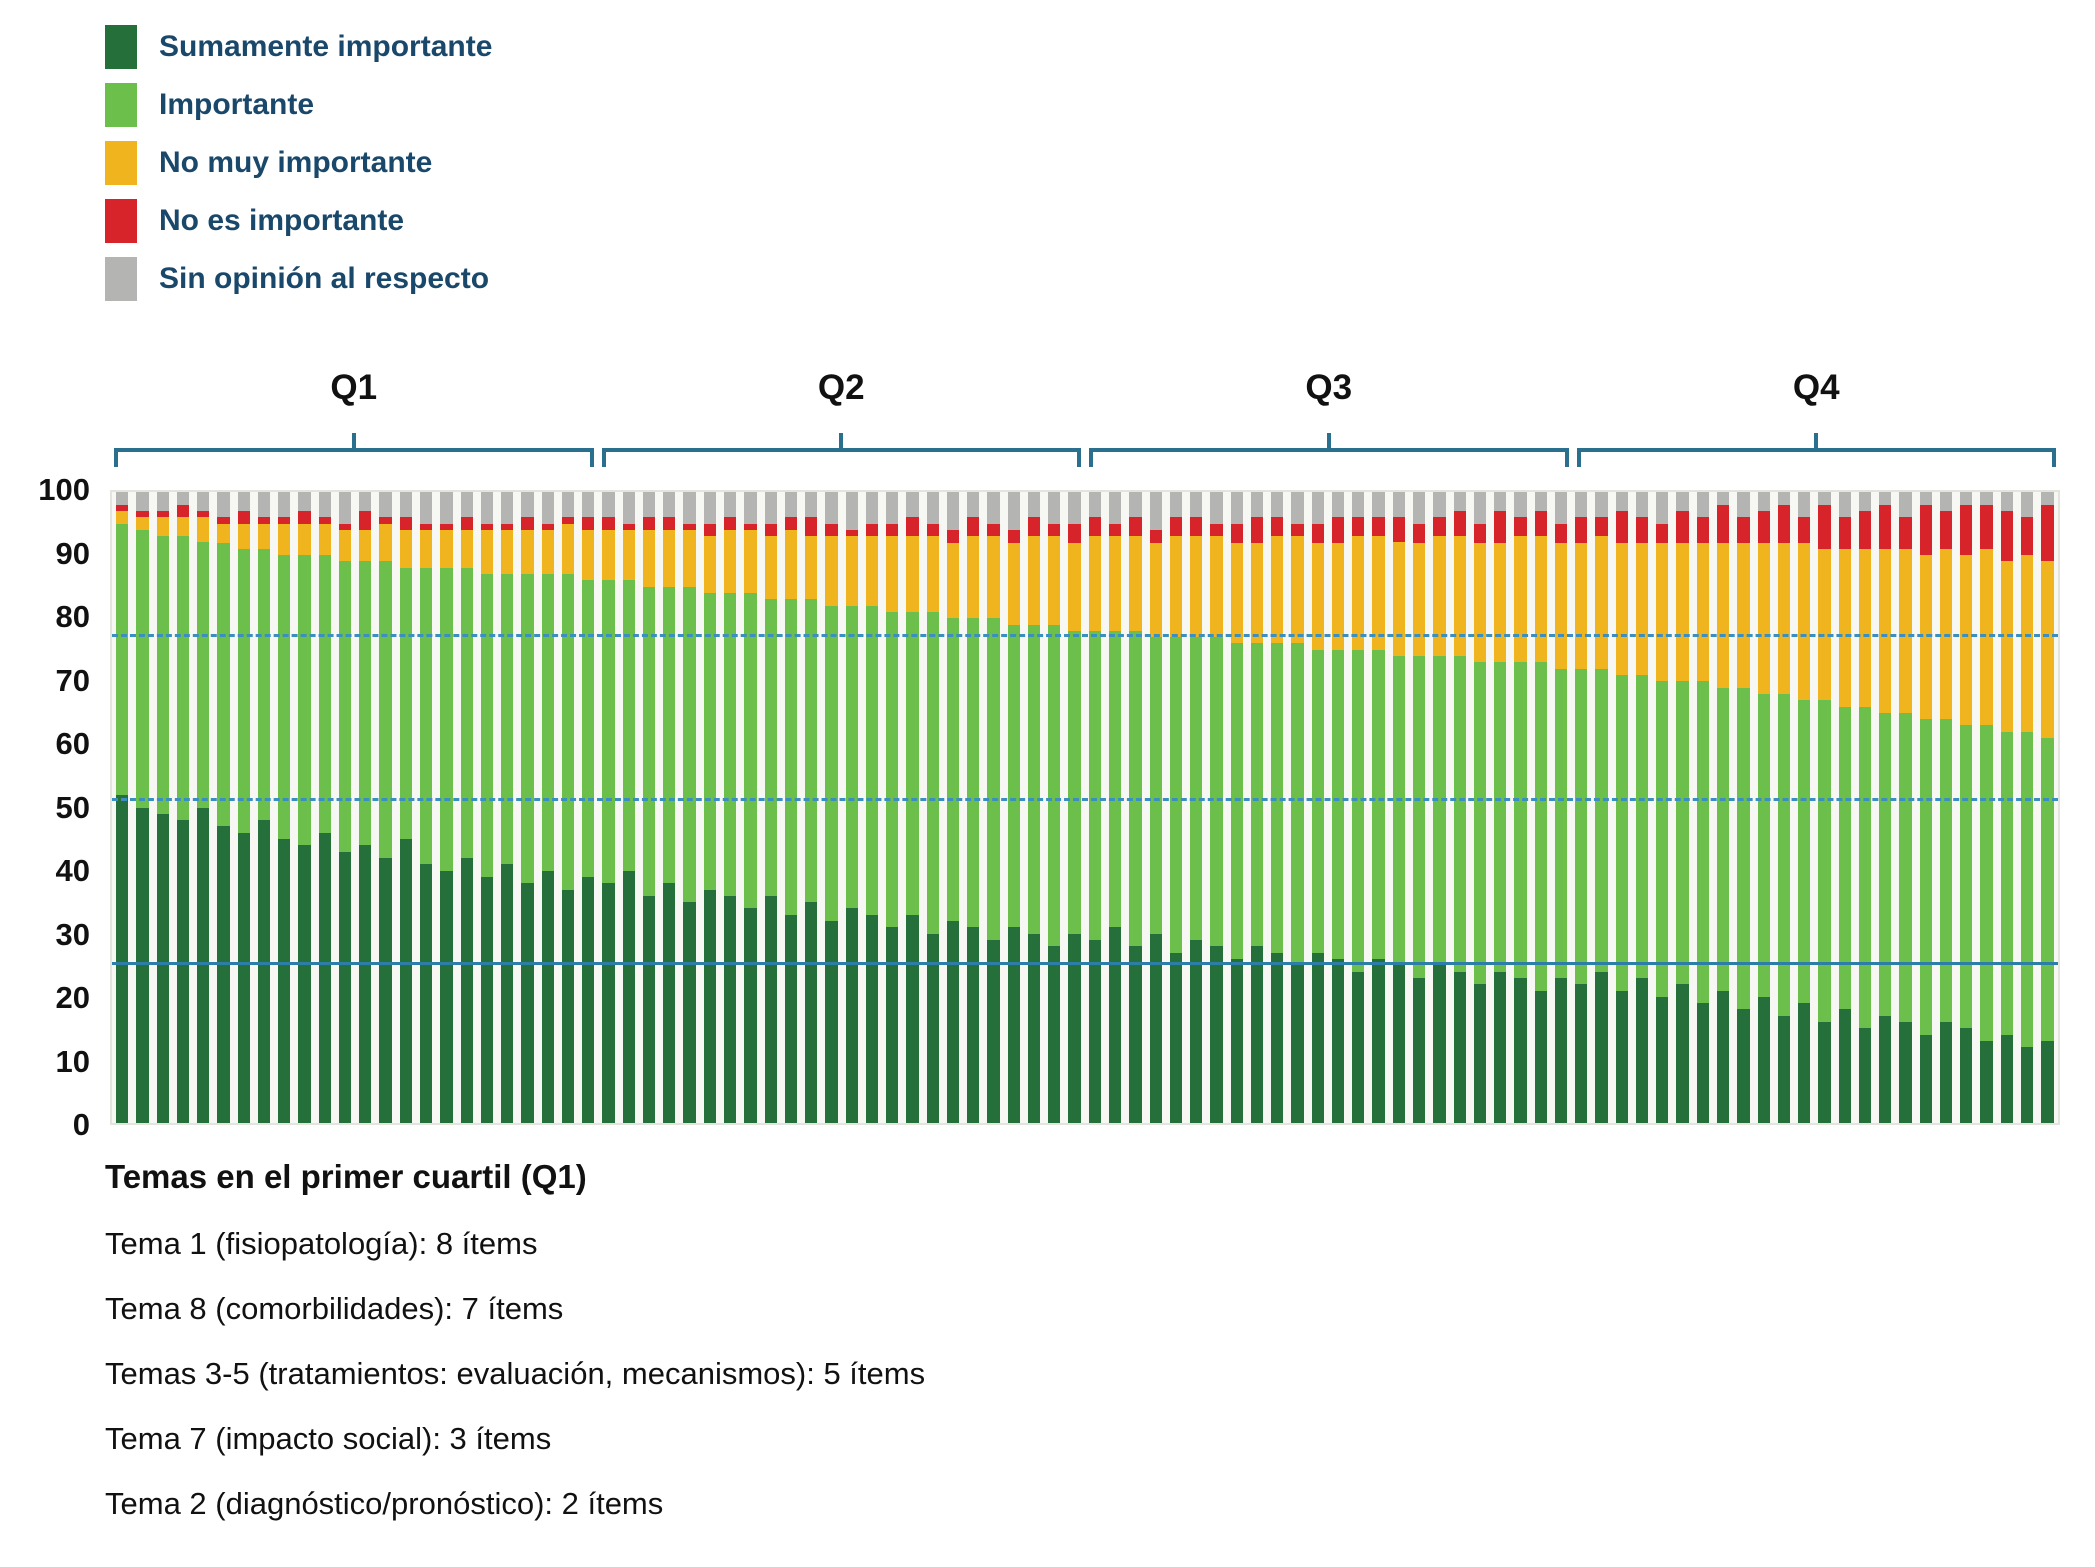 The width and height of the screenshot is (2095, 1567). Describe the element at coordinates (64, 489) in the screenshot. I see `y-tick-label: 100` at that location.